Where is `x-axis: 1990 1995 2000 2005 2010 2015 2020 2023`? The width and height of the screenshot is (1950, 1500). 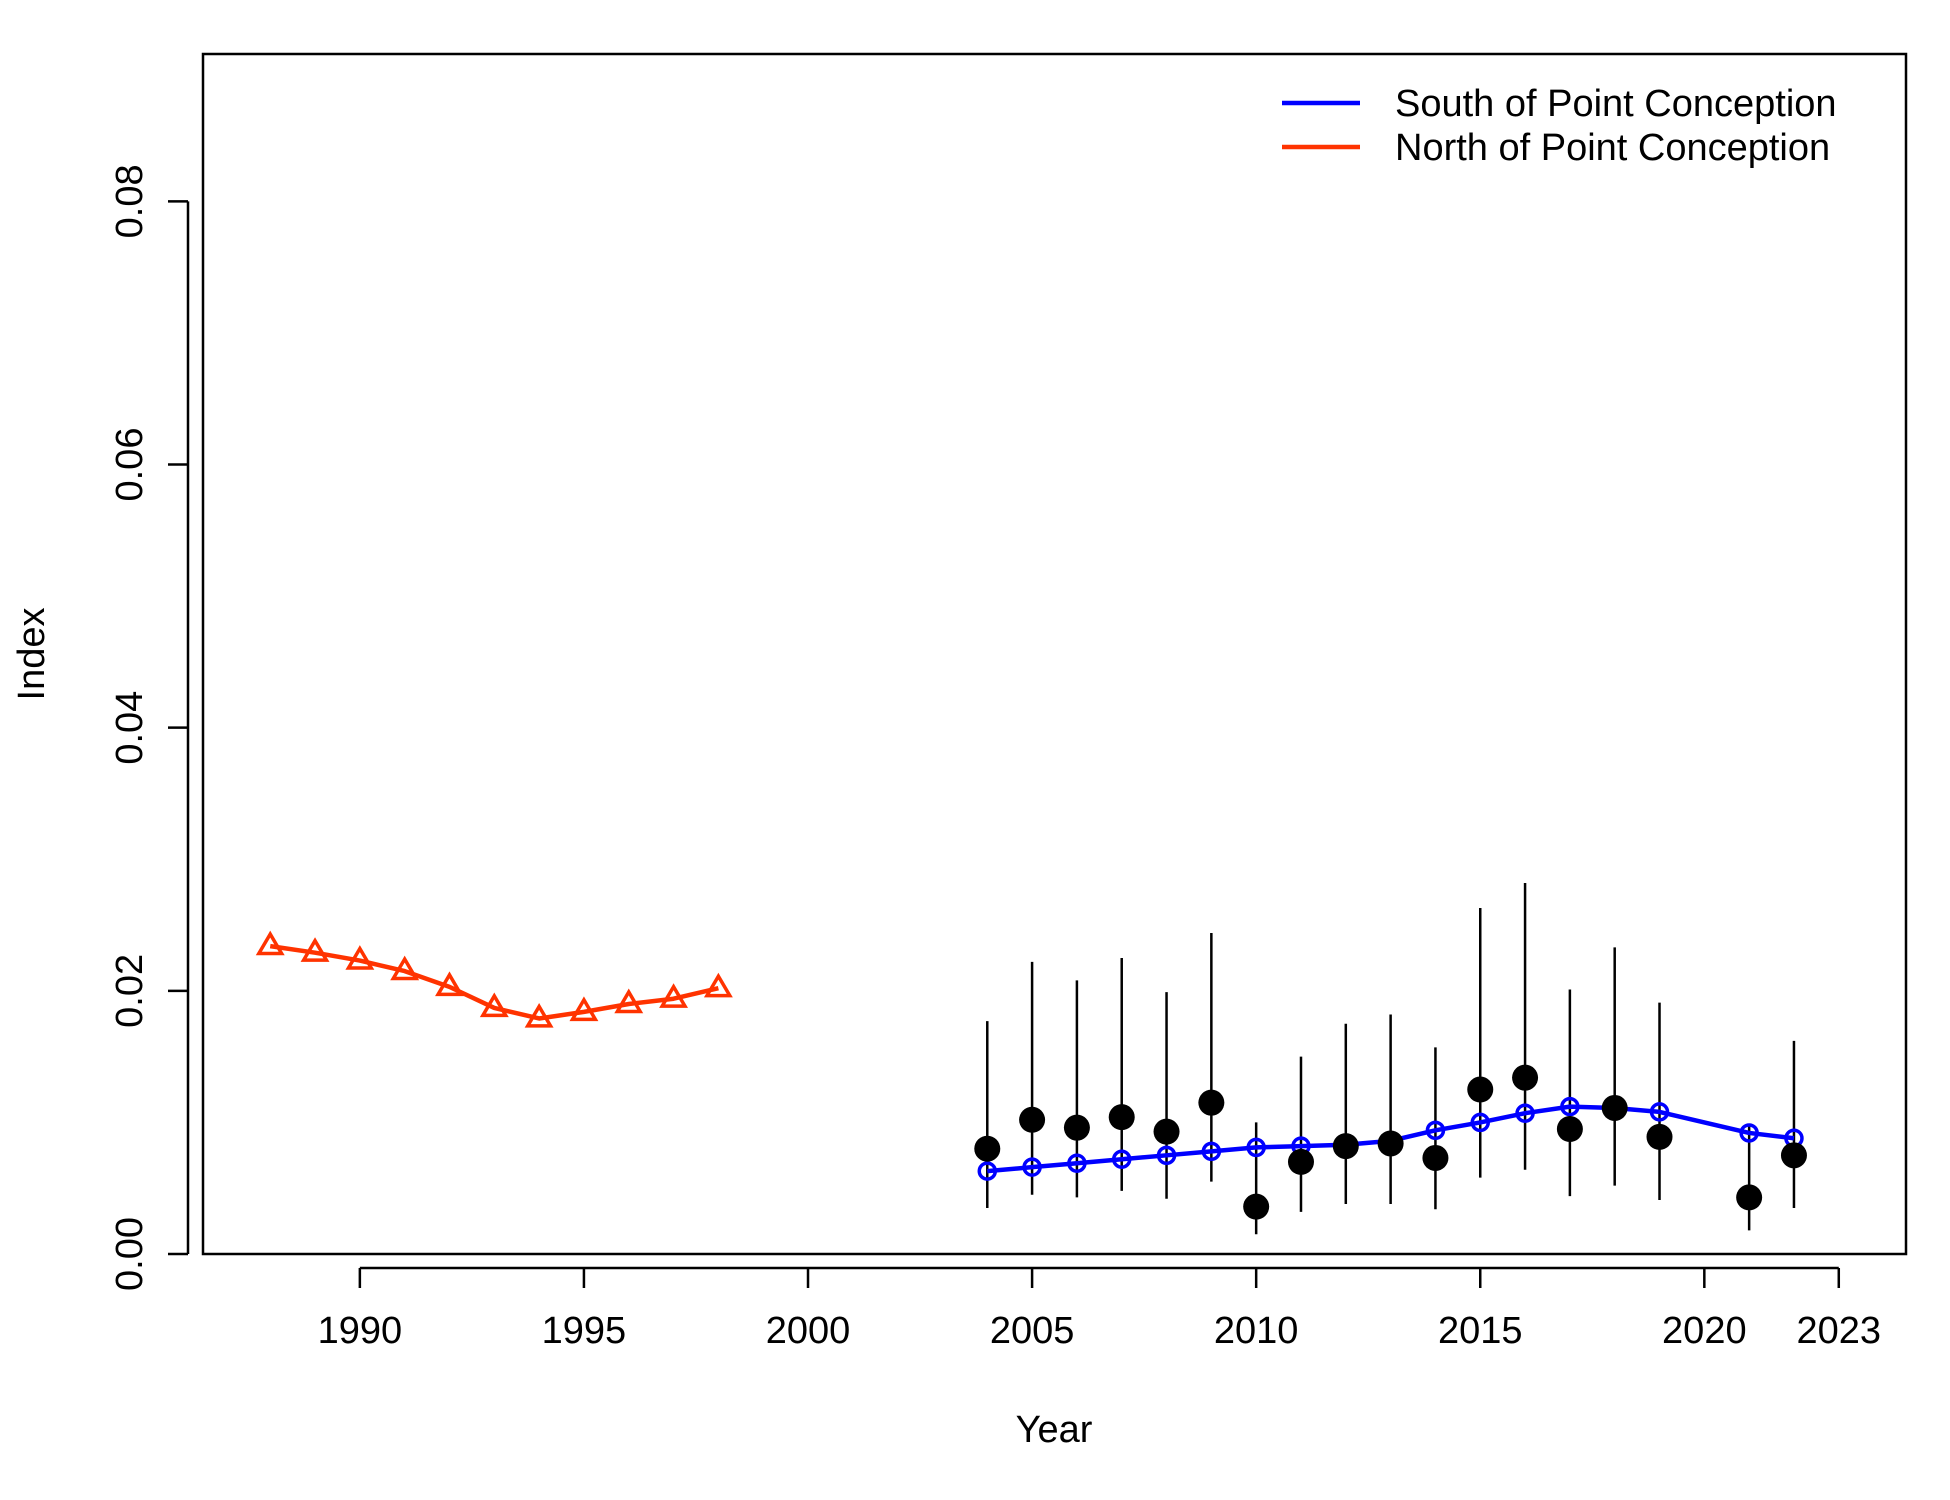 x-axis: 1990 1995 2000 2005 2010 2015 2020 2023 is located at coordinates (1100, 1309).